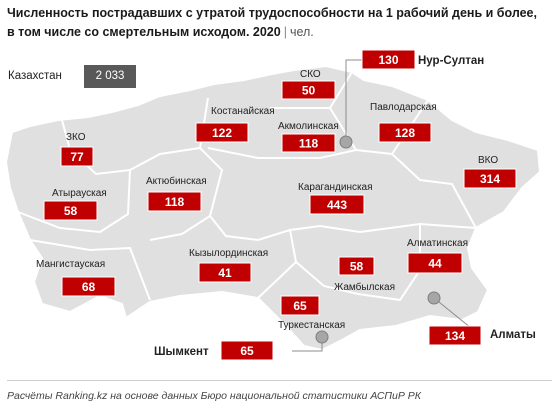 This screenshot has width=559, height=411. I want to click on region-мангистауская-value: 68, so click(89, 287).